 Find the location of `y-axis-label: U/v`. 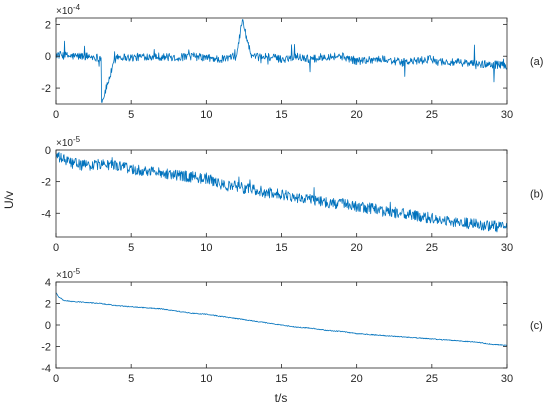

y-axis-label: U/v is located at coordinates (9, 200).